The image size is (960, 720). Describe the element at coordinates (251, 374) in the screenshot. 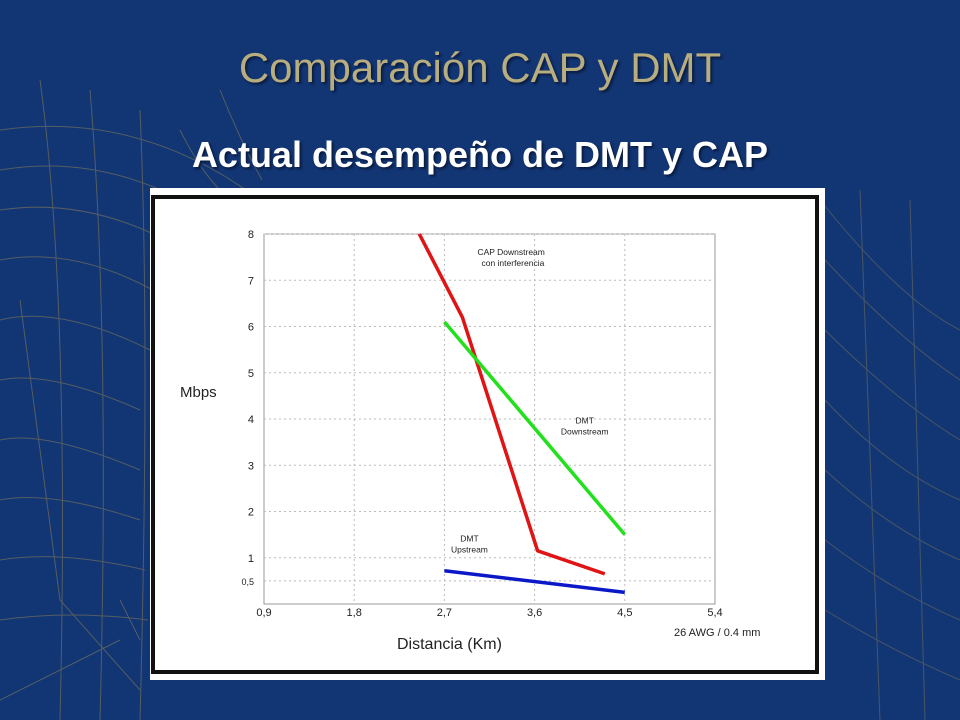

I see `y-tick-label: 5` at that location.